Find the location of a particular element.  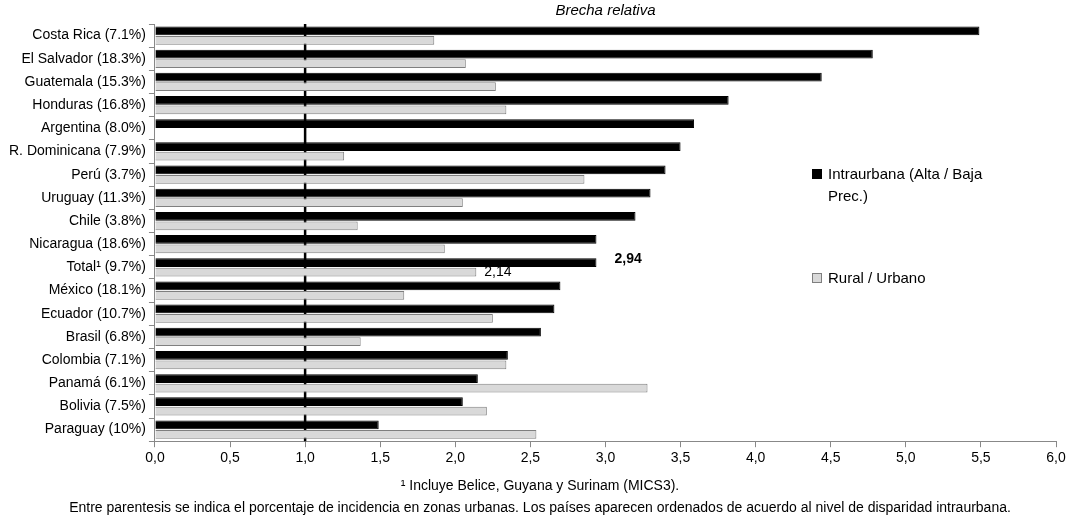

legend-label: Rural / Urbano is located at coordinates (877, 278).